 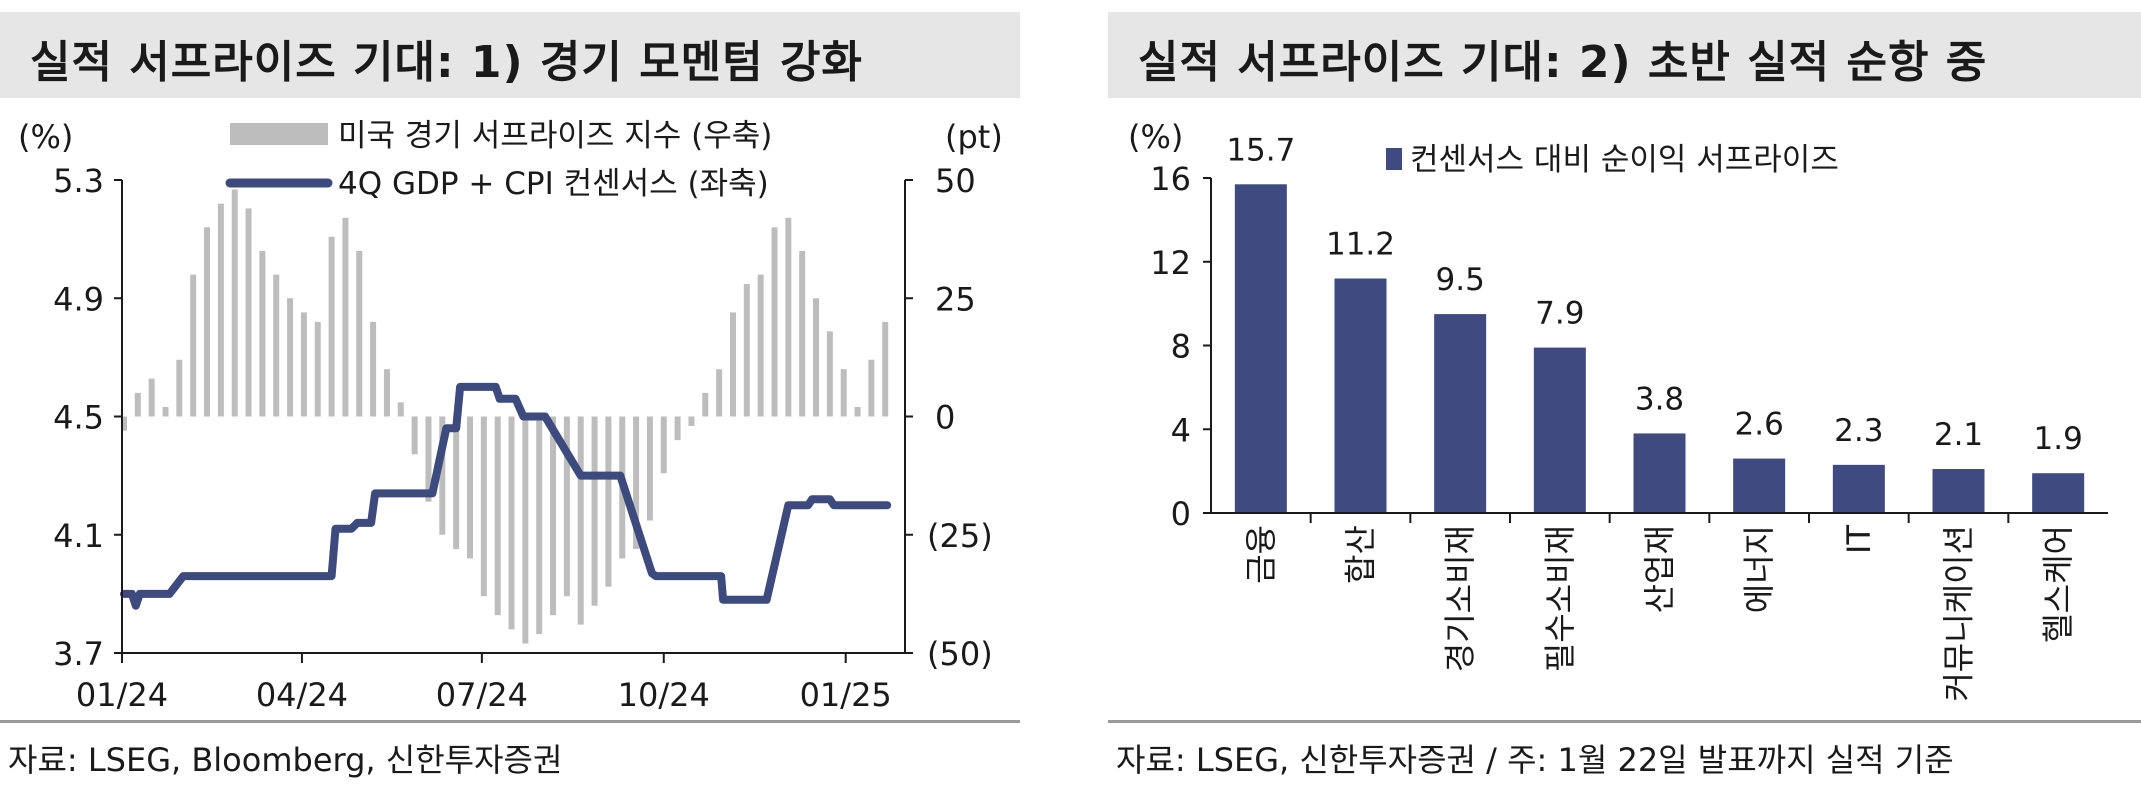 What do you see at coordinates (279, 134) in the screenshot?
I see `legend-bar-swatch` at bounding box center [279, 134].